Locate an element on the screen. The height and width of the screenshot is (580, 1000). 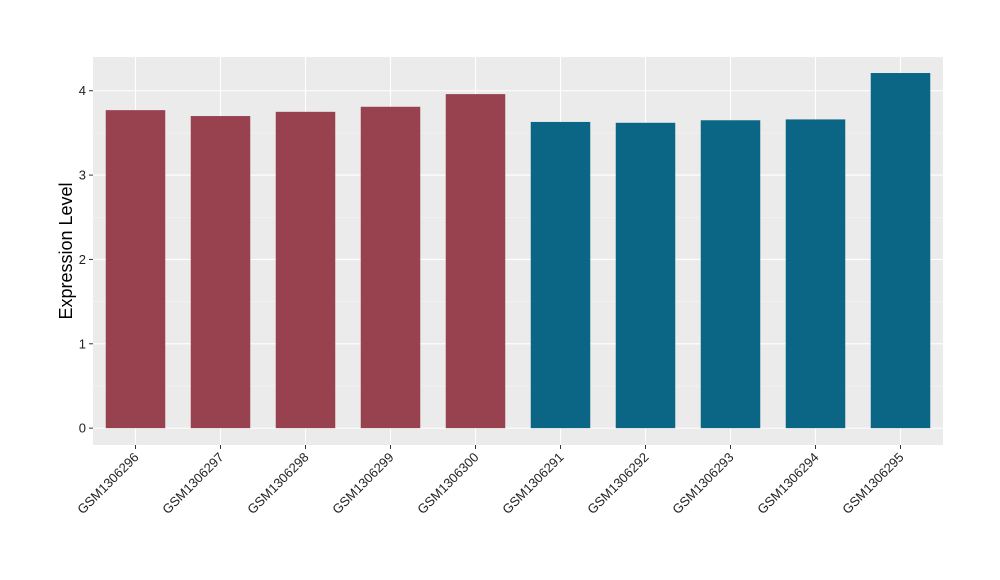
x-tick-label: GSM1306292 is located at coordinates (617, 483).